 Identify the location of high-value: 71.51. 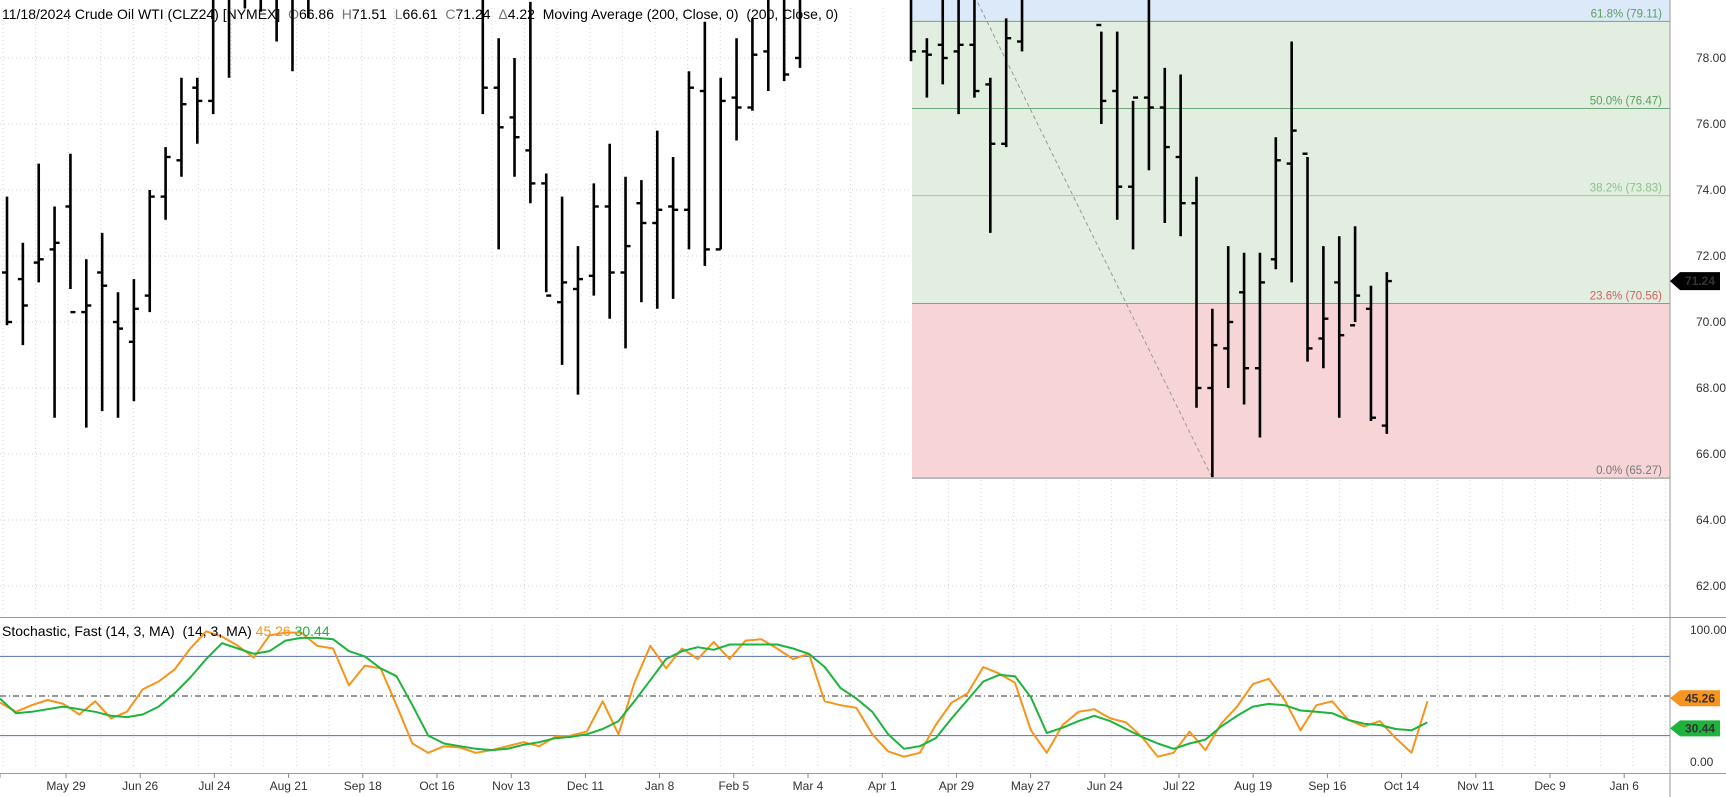
(369, 14).